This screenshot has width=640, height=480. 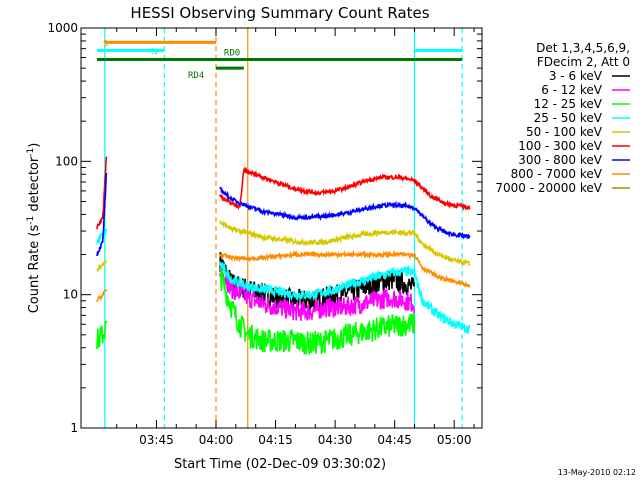 I want to click on legend-entry-label: 800 - 7000 keV, so click(x=557, y=174).